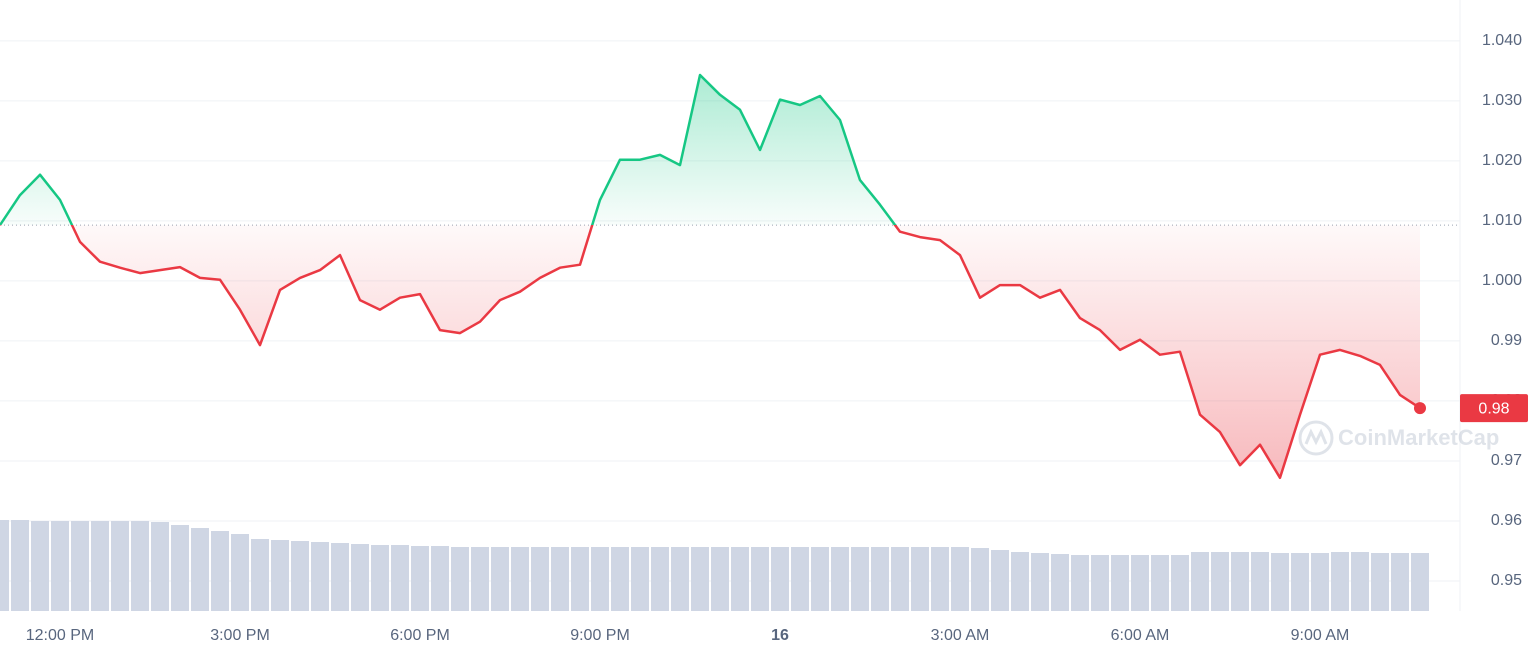  Describe the element at coordinates (420, 635) in the screenshot. I see `x-tick-label: 6:00 PM` at that location.